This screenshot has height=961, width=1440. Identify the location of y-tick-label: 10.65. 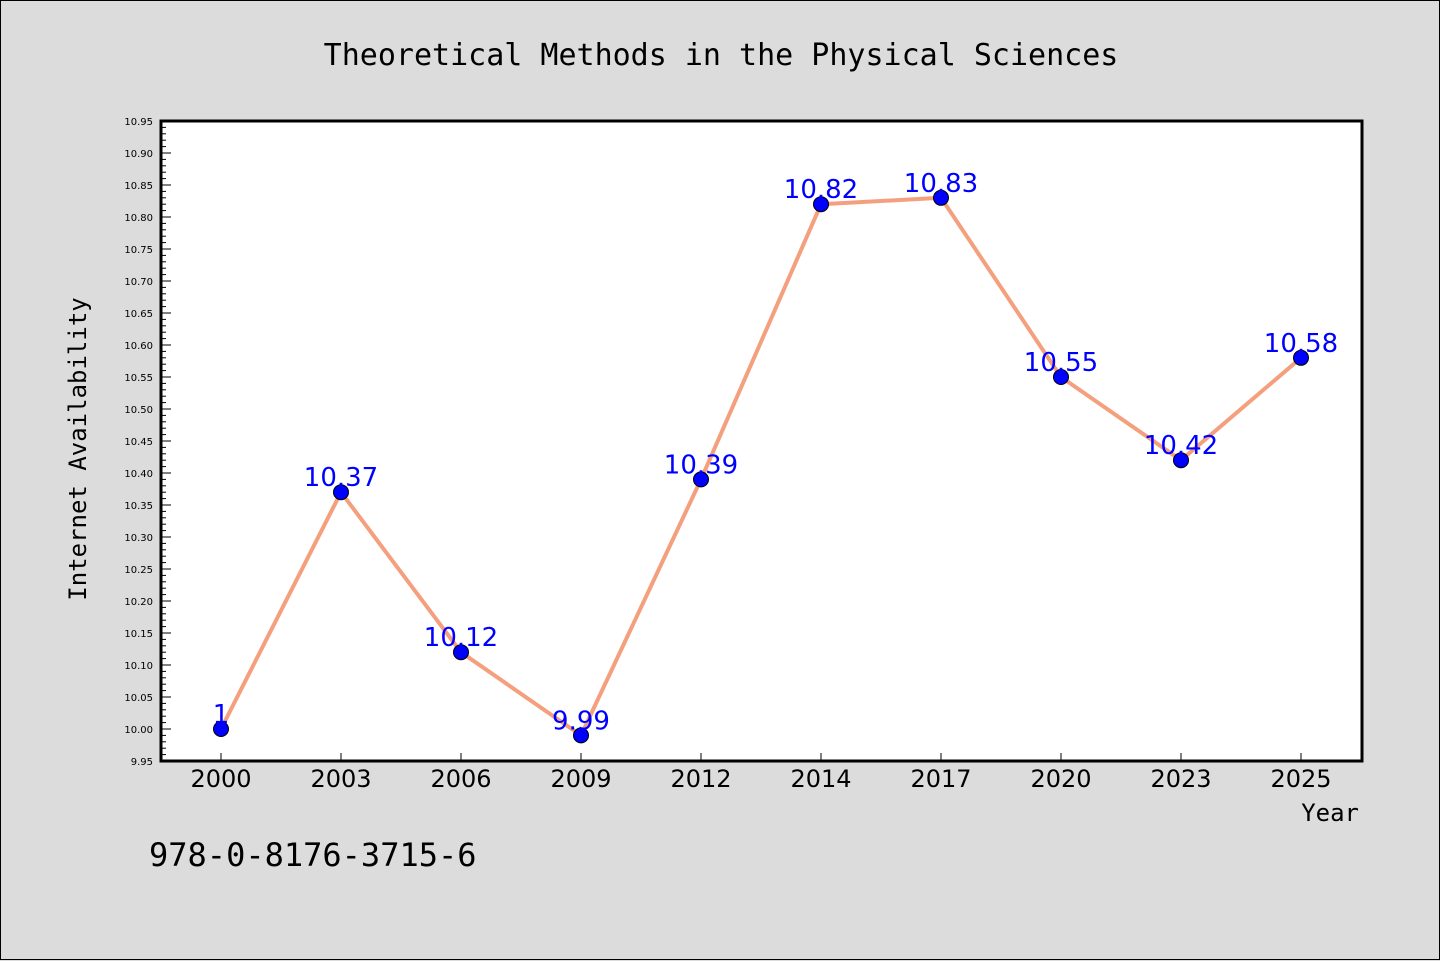
(138, 314).